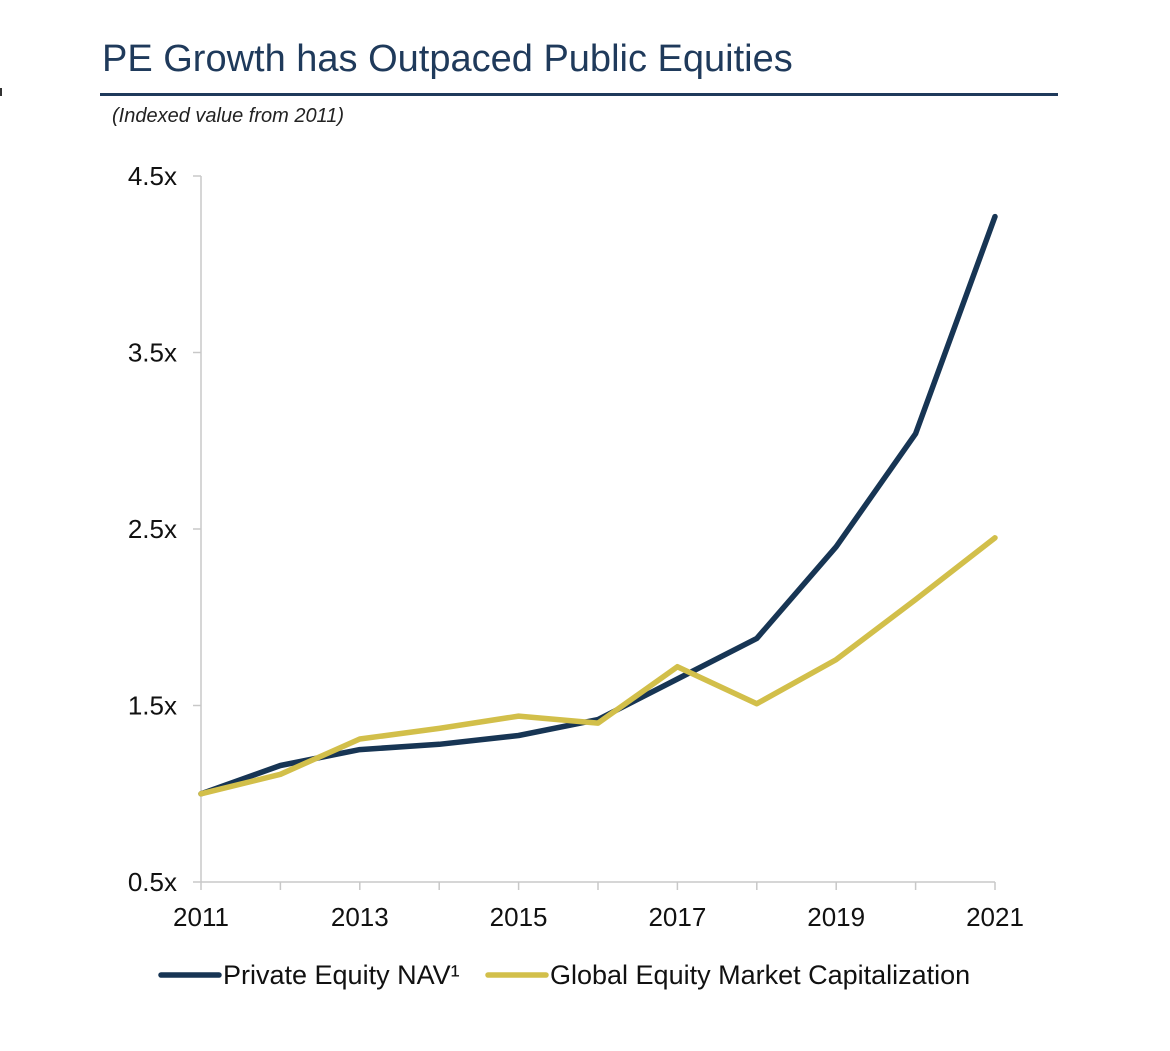  I want to click on x-tick-label: 2021, so click(995, 917).